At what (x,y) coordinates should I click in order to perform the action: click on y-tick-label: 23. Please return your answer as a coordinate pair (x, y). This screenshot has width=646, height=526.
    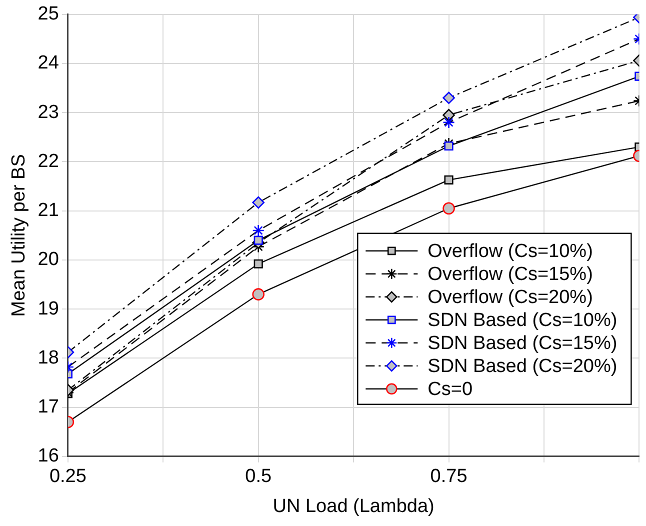
    Looking at the image, I should click on (48, 112).